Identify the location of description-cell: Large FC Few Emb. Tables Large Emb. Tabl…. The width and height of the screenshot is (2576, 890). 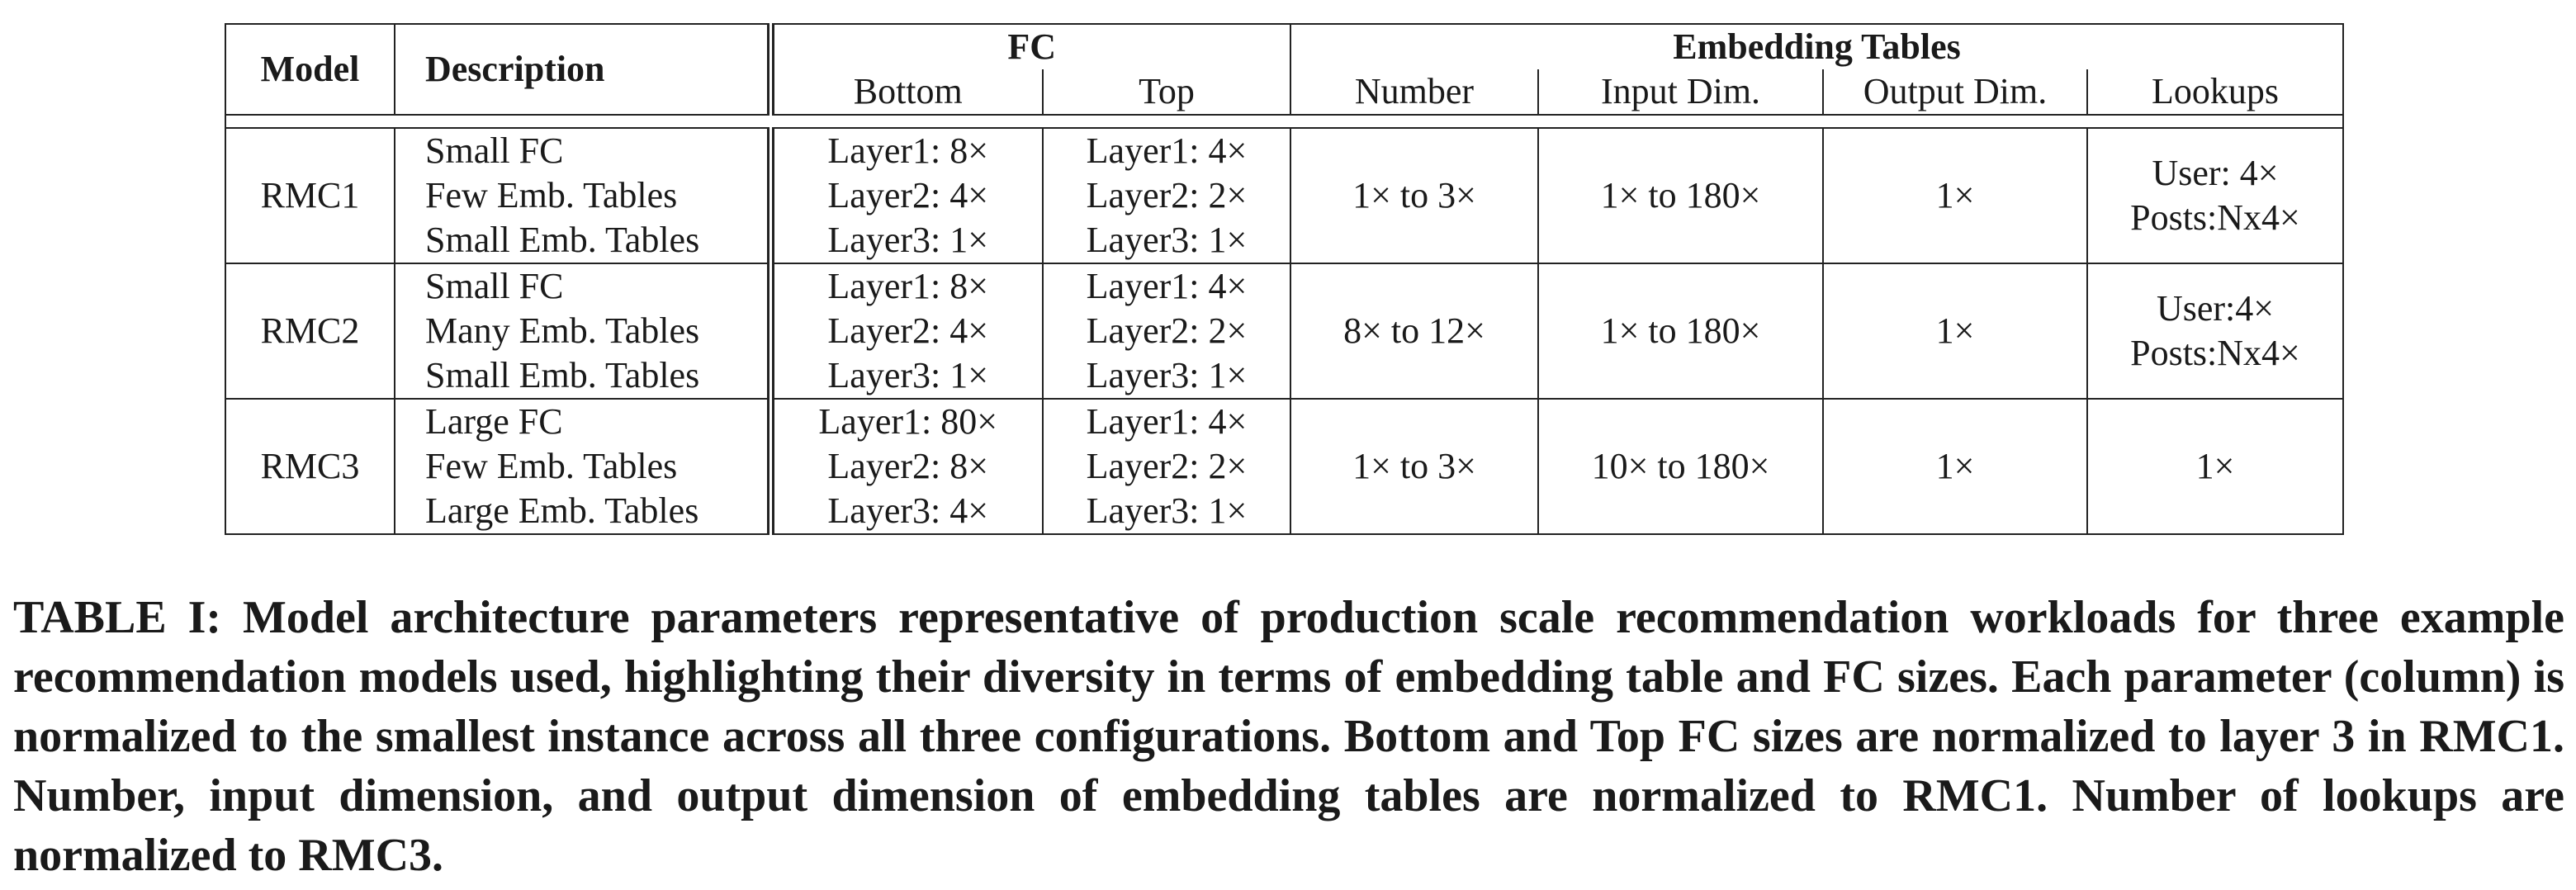
(582, 466).